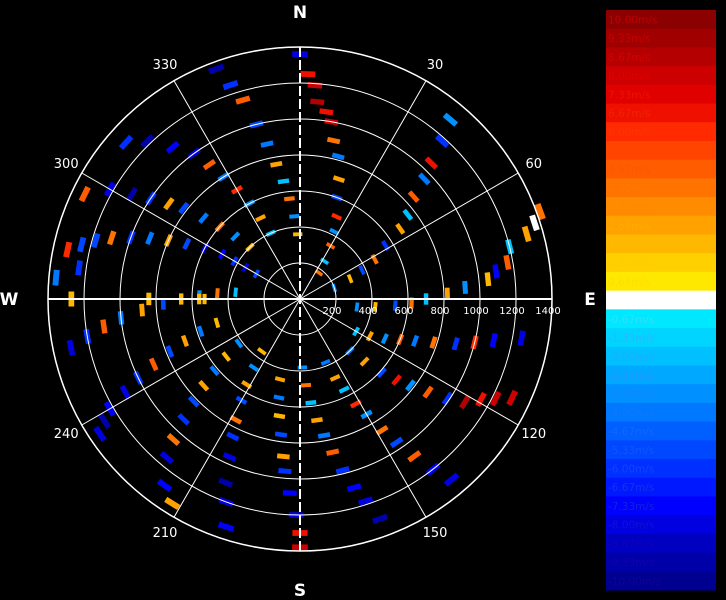  Describe the element at coordinates (629, 245) in the screenshot. I see `colorbar-label-12: 2.00m/s` at that location.